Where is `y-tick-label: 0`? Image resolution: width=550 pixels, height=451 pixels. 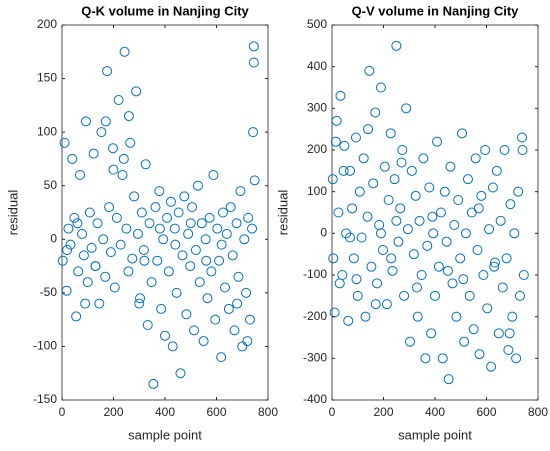
y-tick-label: 0 is located at coordinates (53, 238).